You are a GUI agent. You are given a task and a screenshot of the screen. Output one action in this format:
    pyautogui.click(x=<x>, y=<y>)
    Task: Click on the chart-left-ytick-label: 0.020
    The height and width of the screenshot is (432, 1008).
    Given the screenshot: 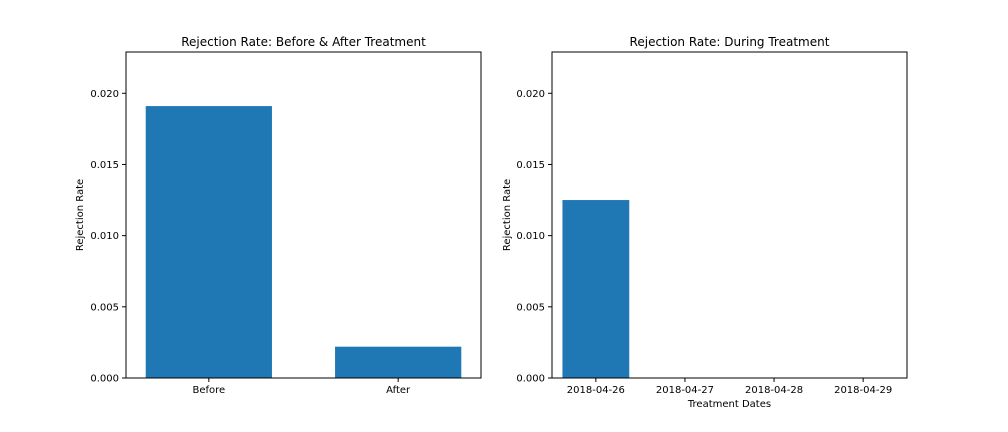 What is the action you would take?
    pyautogui.click(x=104, y=94)
    